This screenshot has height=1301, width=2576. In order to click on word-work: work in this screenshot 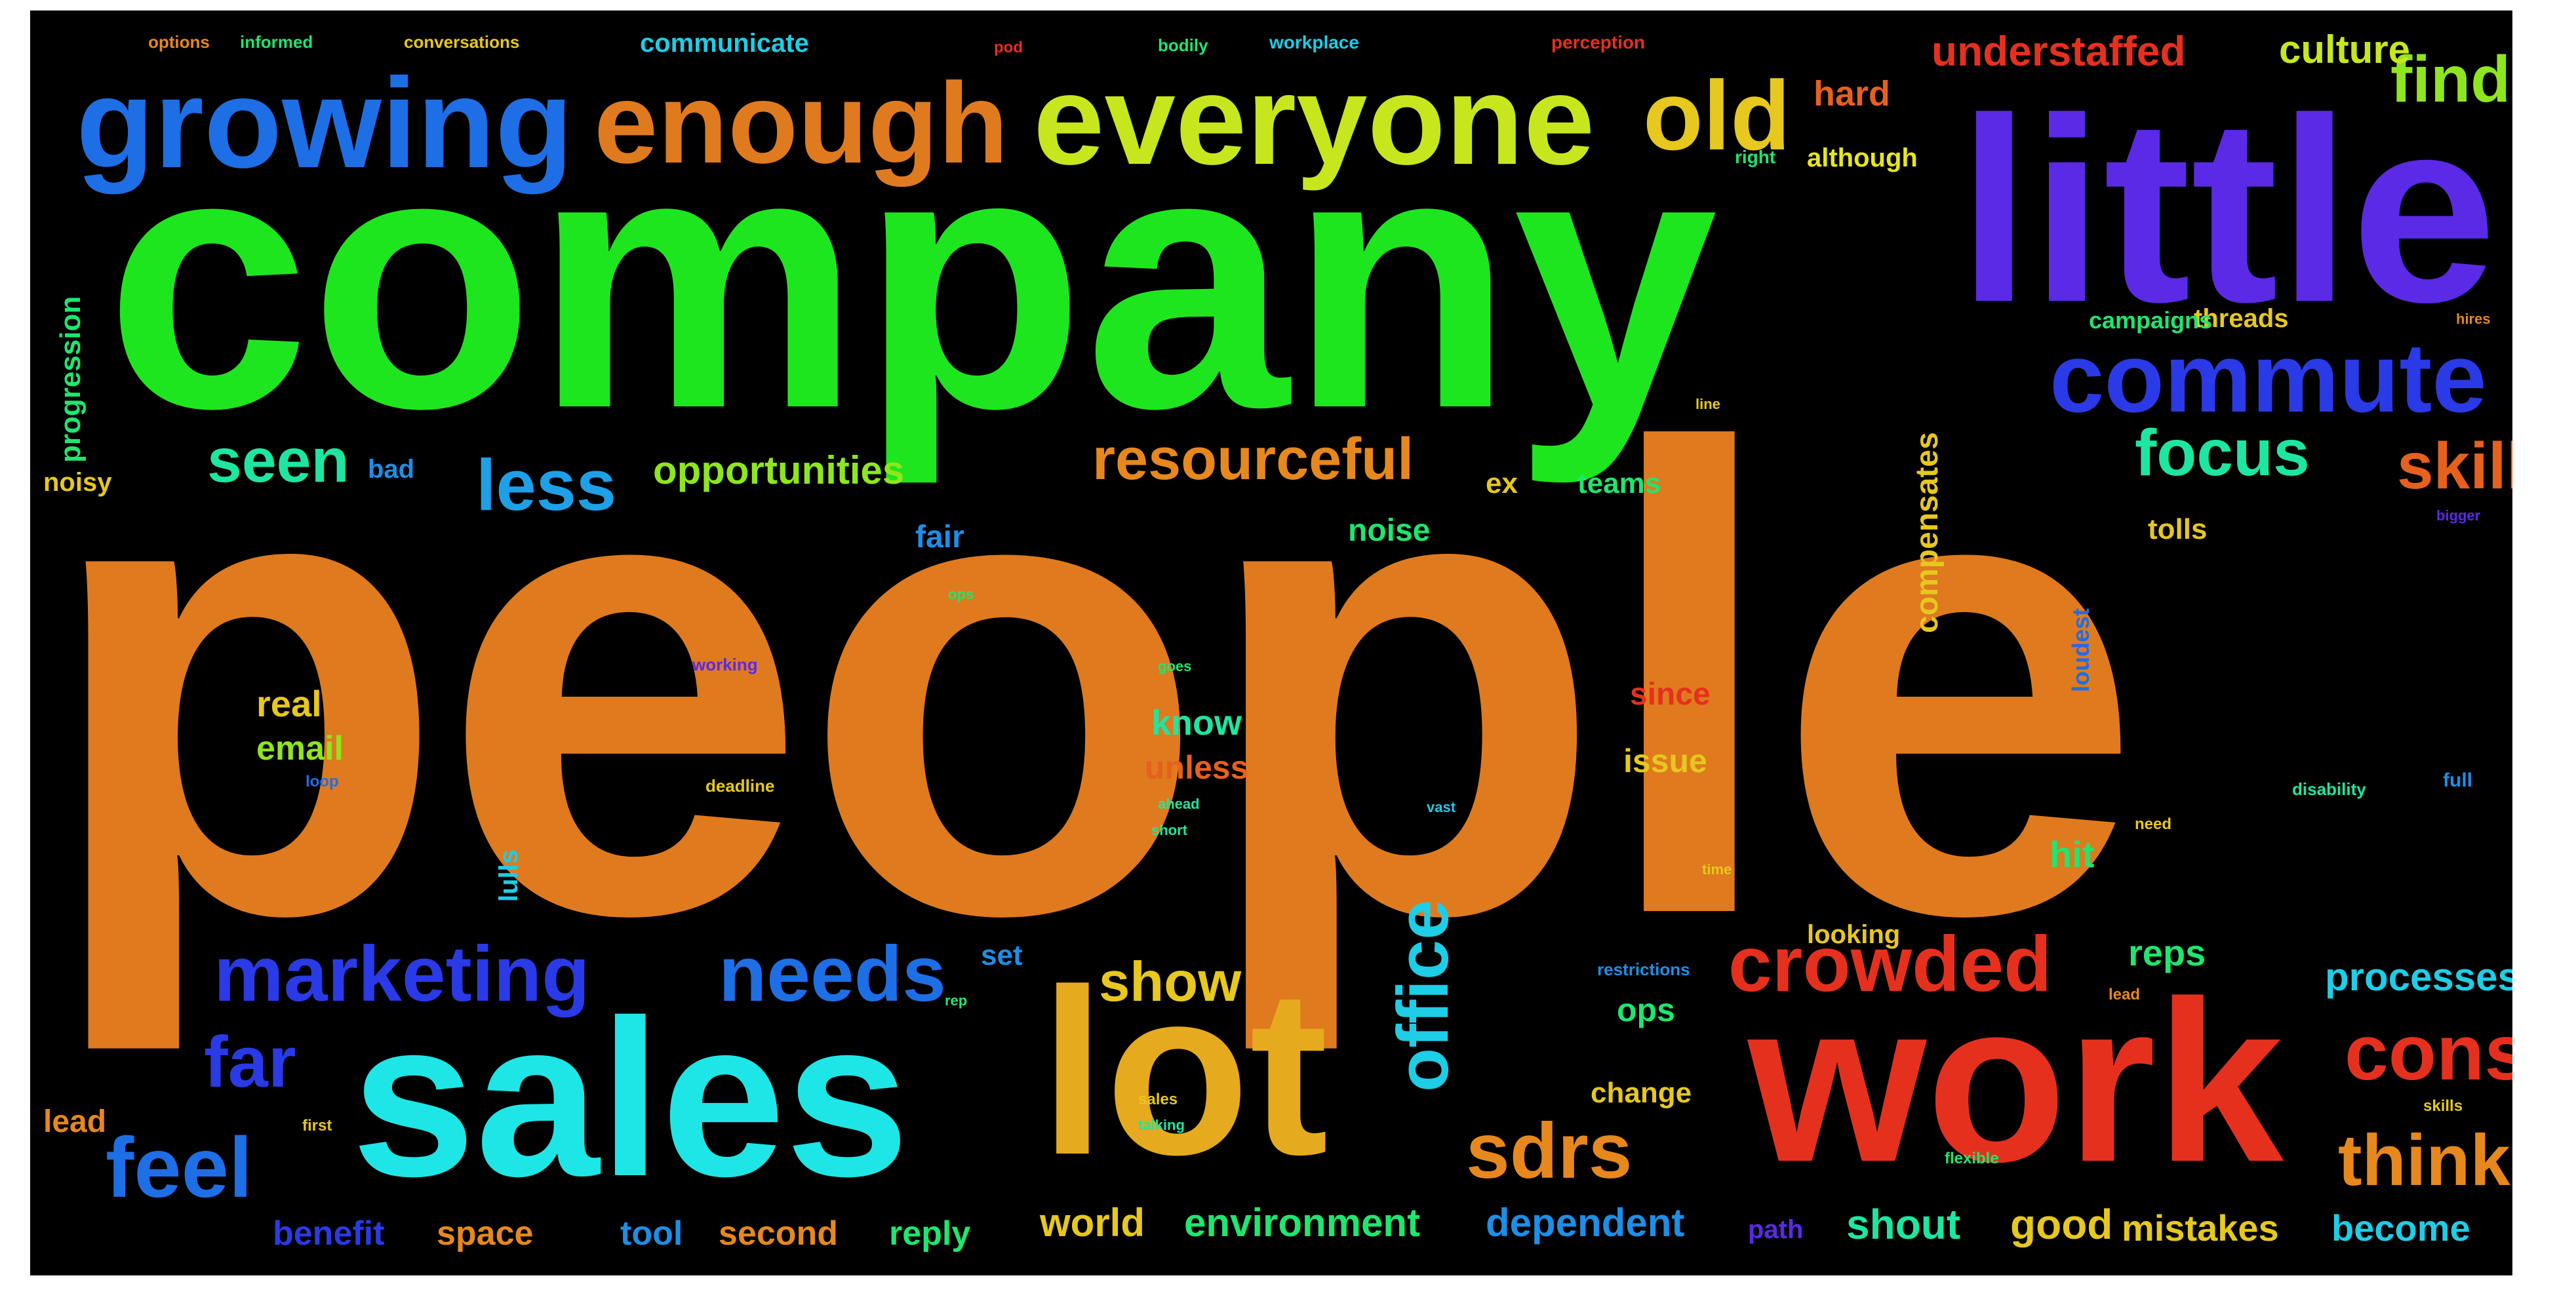, I will do `click(2016, 1082)`.